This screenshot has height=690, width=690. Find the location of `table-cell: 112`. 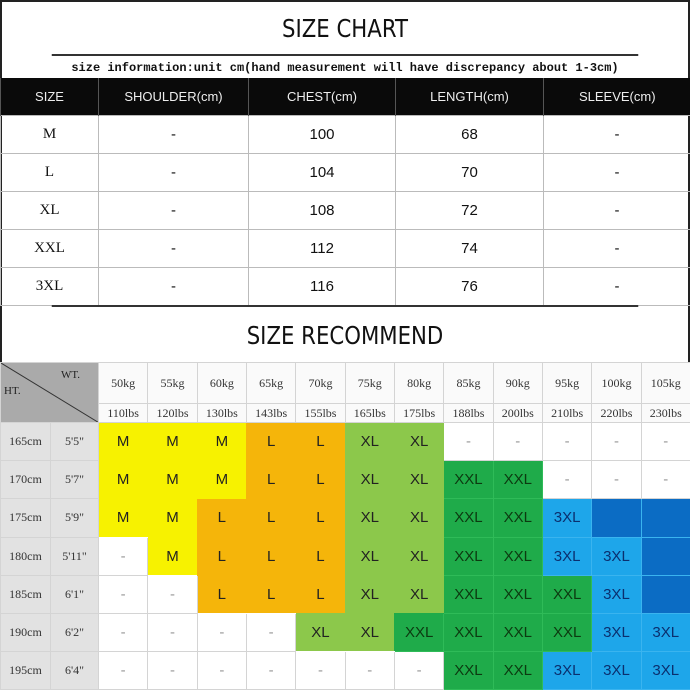

table-cell: 112 is located at coordinates (322, 248).